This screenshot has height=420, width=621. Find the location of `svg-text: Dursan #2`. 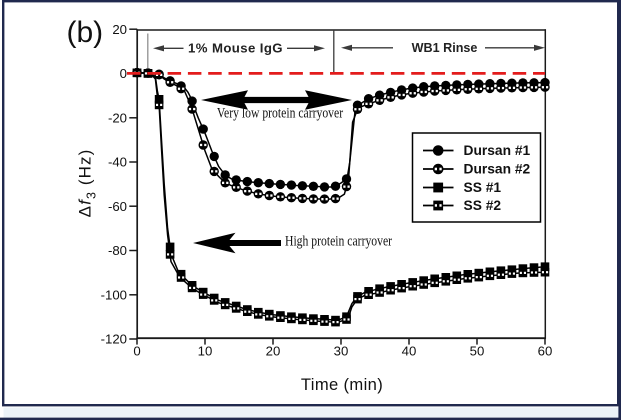

svg-text: Dursan #2 is located at coordinates (497, 169).